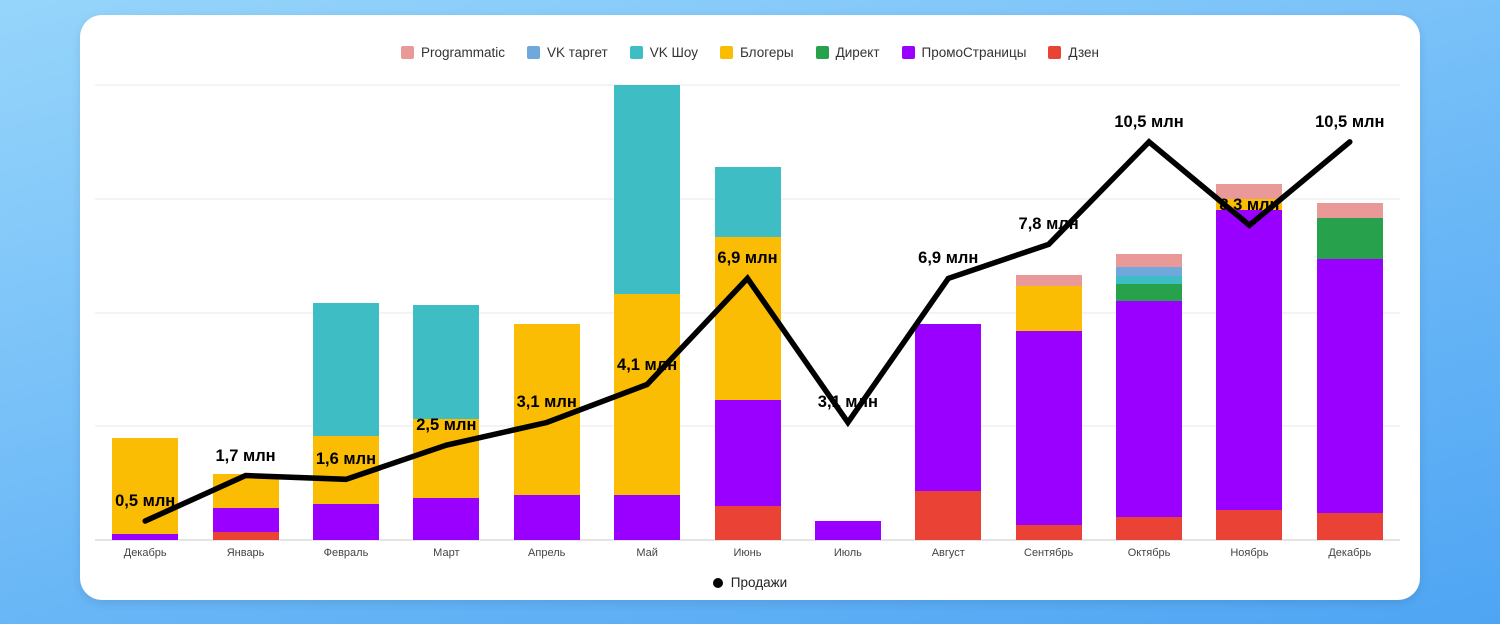 The width and height of the screenshot is (1500, 624). What do you see at coordinates (759, 582) in the screenshot?
I see `line-series-label: Продажи` at bounding box center [759, 582].